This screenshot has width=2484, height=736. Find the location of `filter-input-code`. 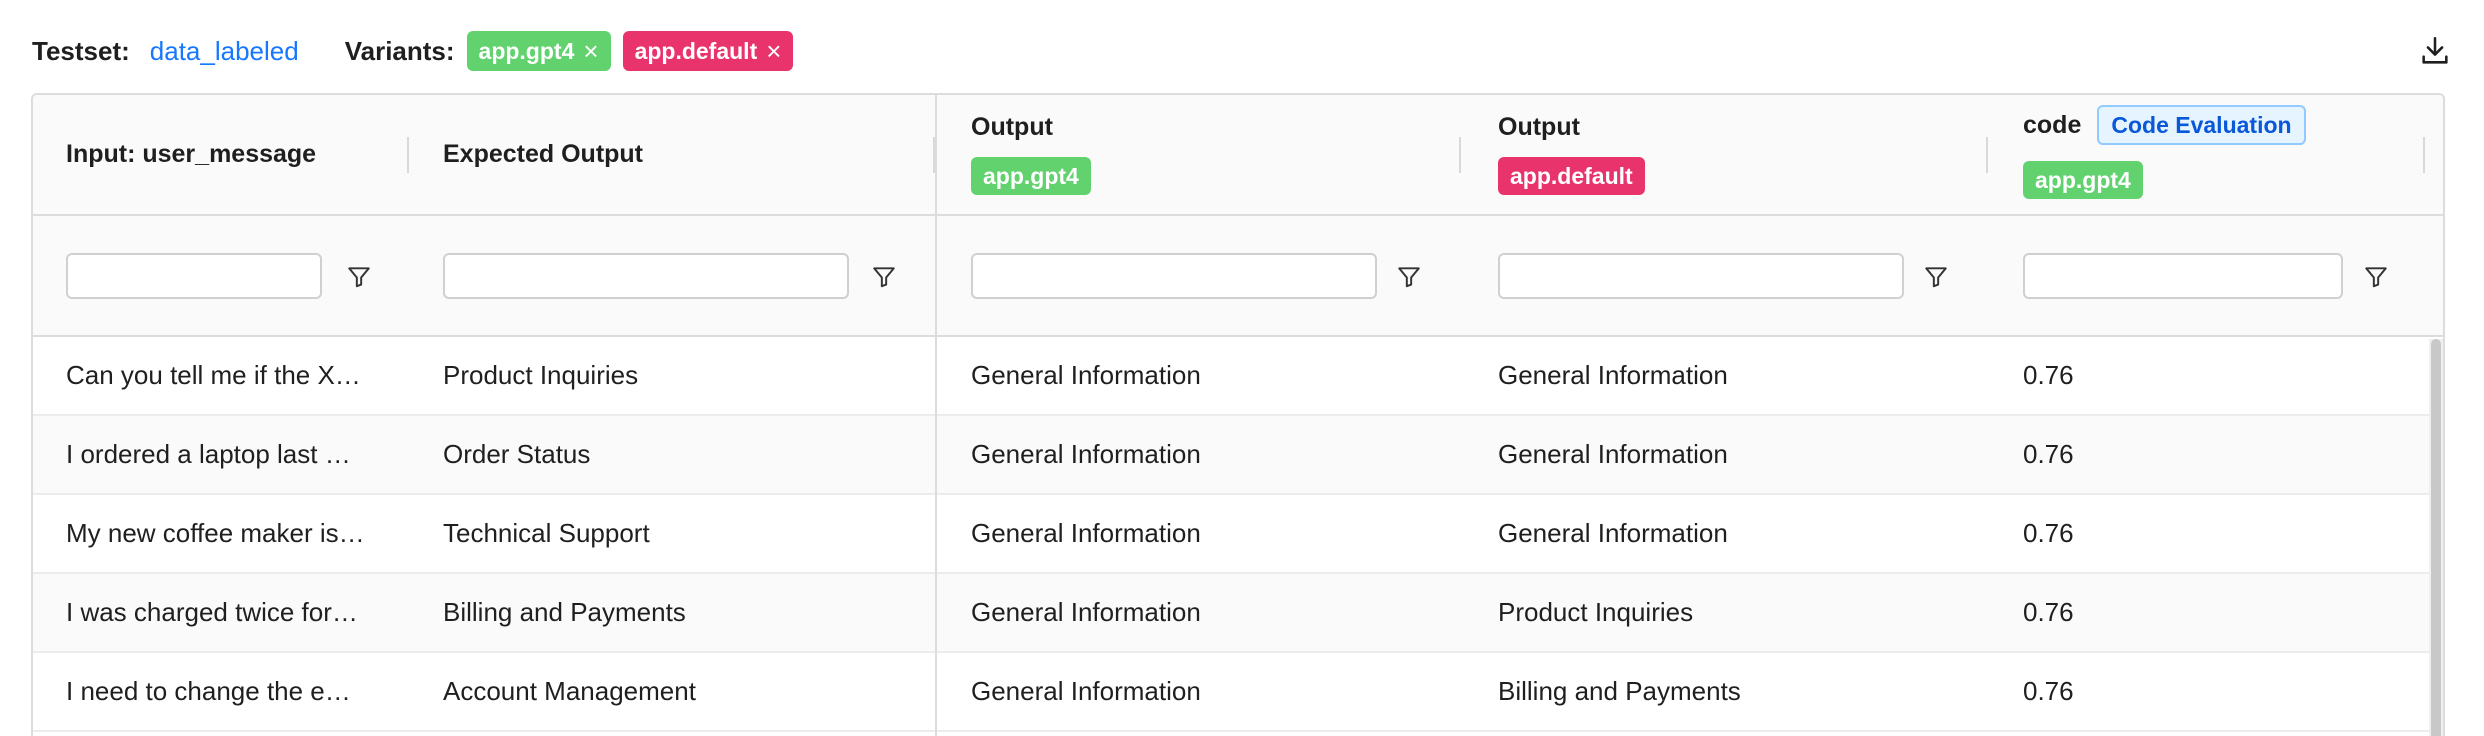

filter-input-code is located at coordinates (2183, 276).